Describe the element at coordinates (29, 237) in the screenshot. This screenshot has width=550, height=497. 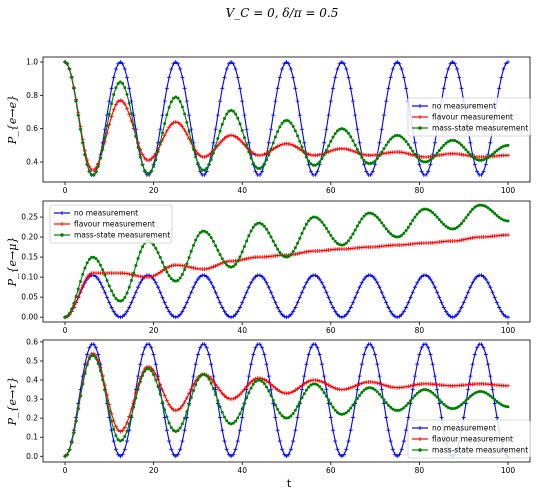
I see `y-tick-label: 0.20` at that location.